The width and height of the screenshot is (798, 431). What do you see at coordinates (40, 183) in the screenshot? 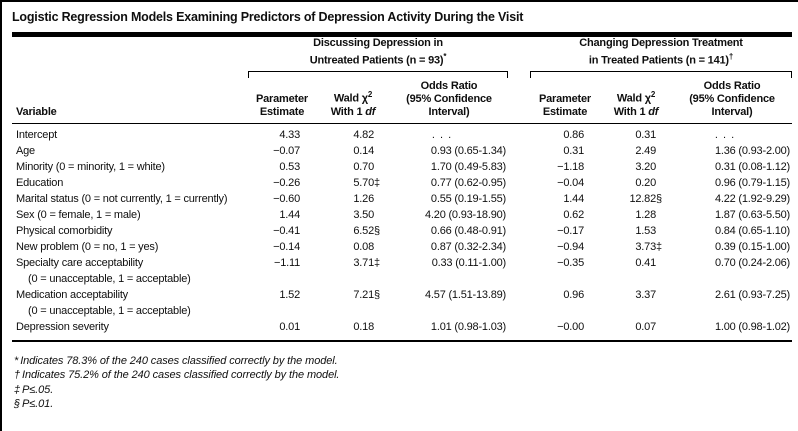
I see `cell-variable: Education` at bounding box center [40, 183].